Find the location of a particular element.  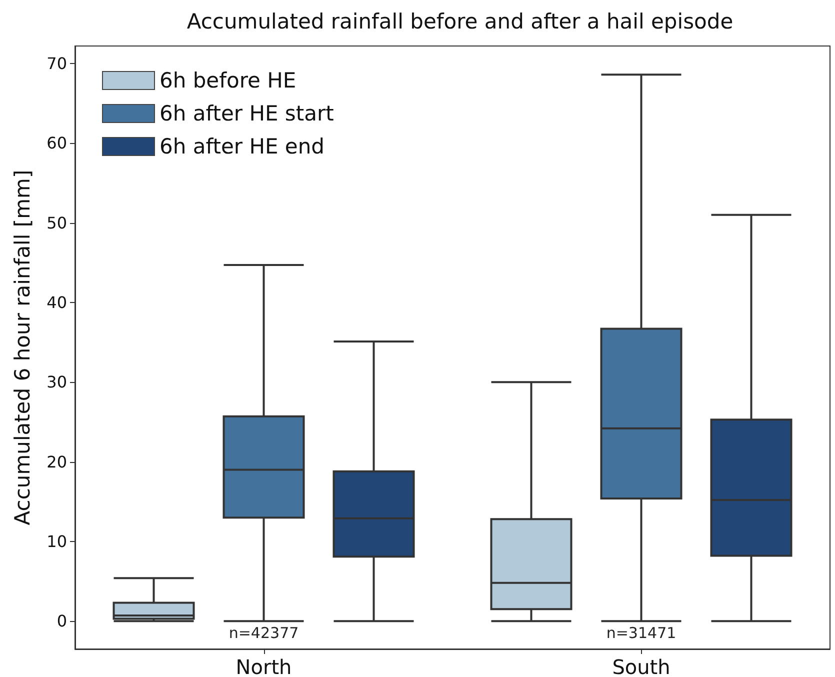

x-tick-label: North is located at coordinates (264, 666).